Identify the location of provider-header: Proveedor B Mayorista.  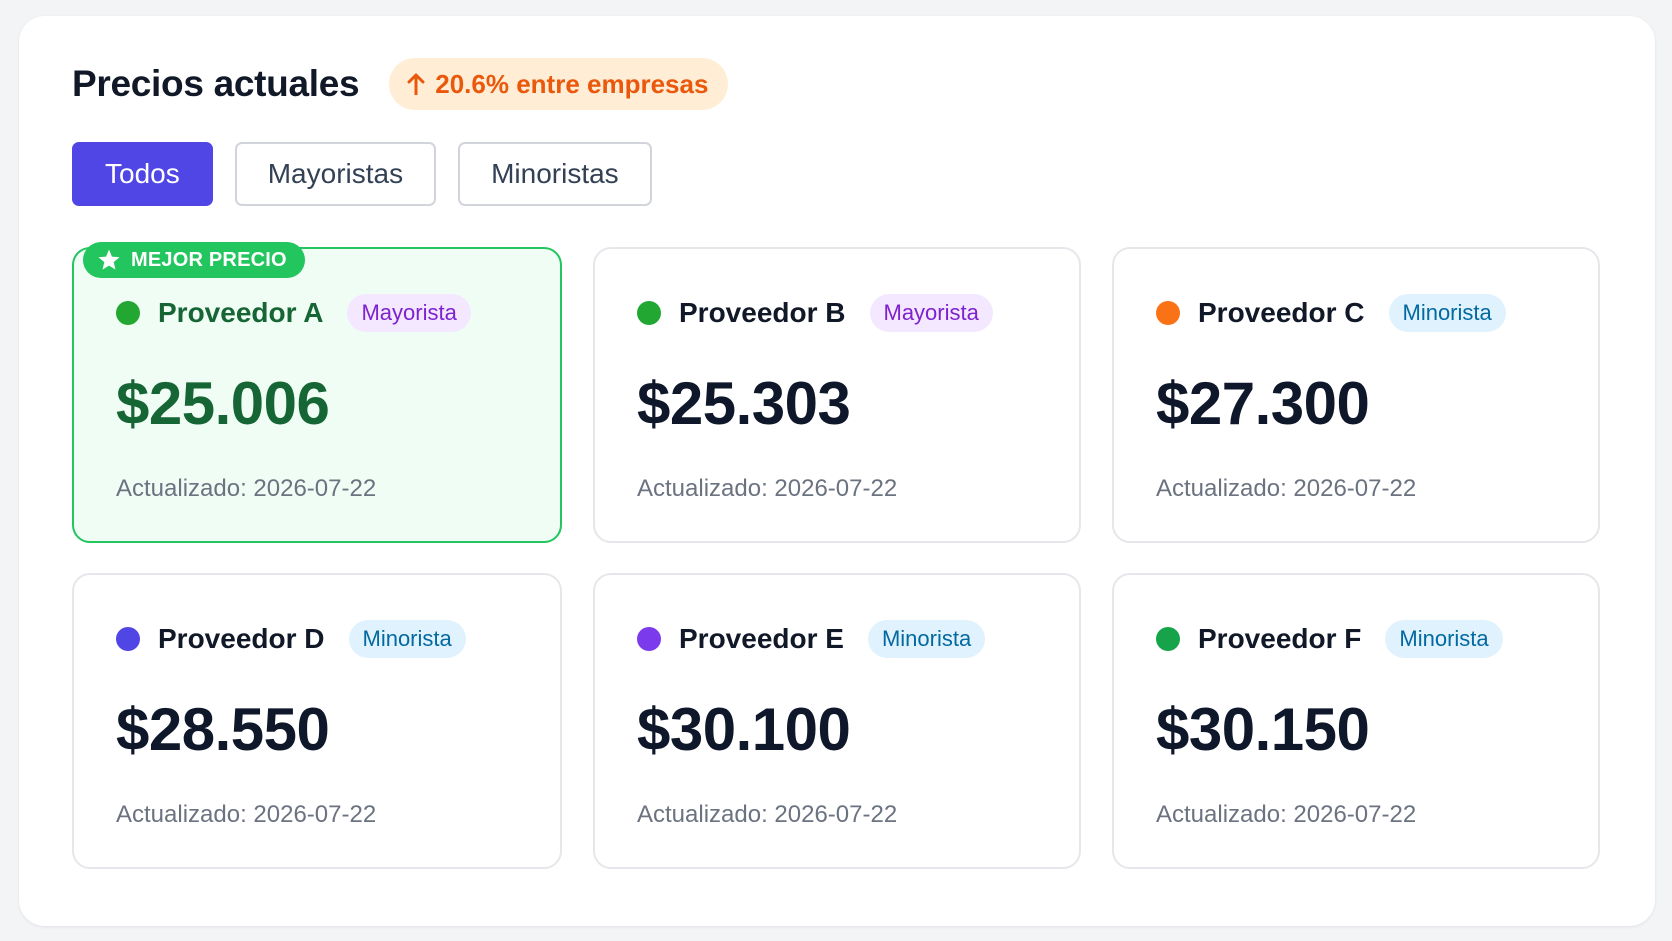
(815, 313).